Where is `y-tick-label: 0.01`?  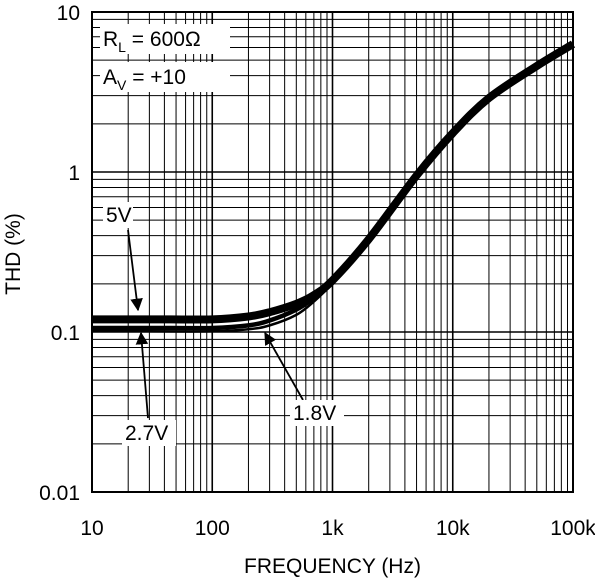 y-tick-label: 0.01 is located at coordinates (59, 493).